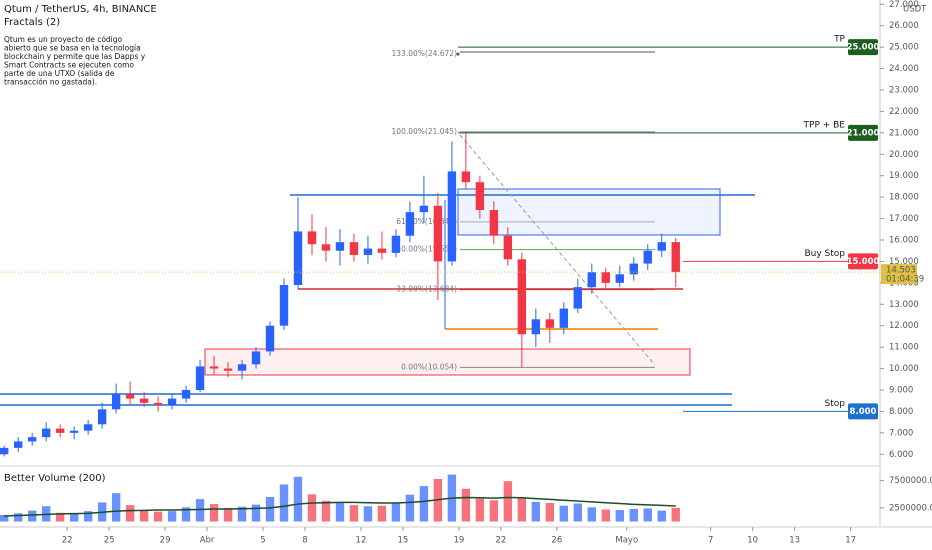 The image size is (932, 550). What do you see at coordinates (361, 541) in the screenshot?
I see `x-tick-label: 12` at bounding box center [361, 541].